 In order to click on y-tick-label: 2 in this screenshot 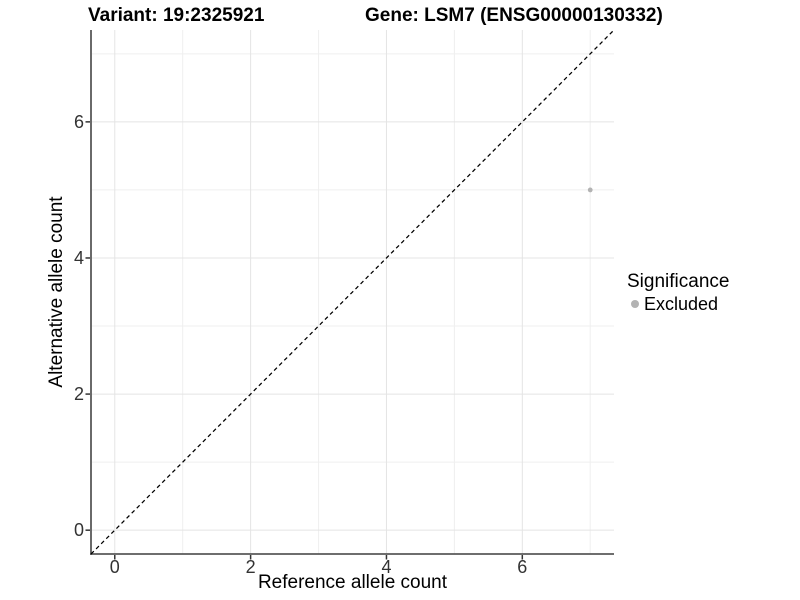, I will do `click(78, 394)`.